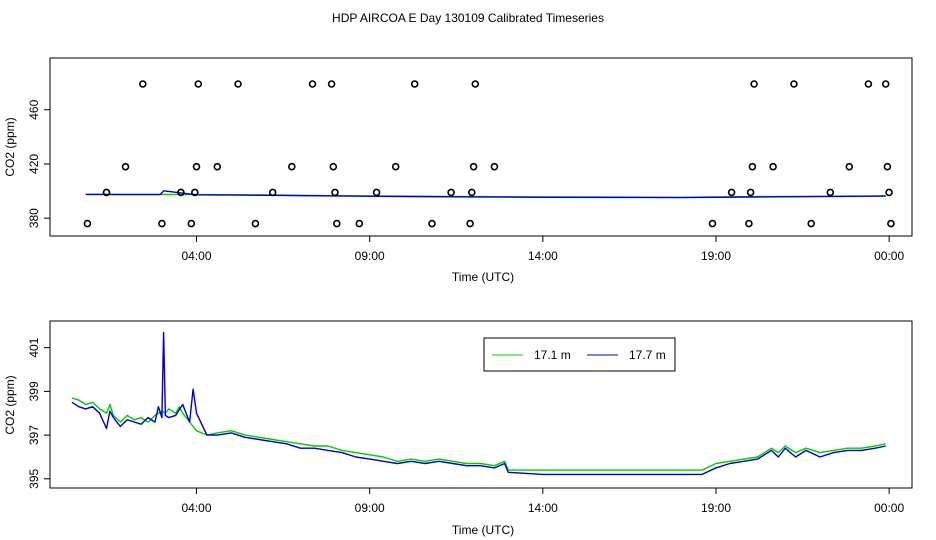  I want to click on top-series-line-17-7-m, so click(485, 194).